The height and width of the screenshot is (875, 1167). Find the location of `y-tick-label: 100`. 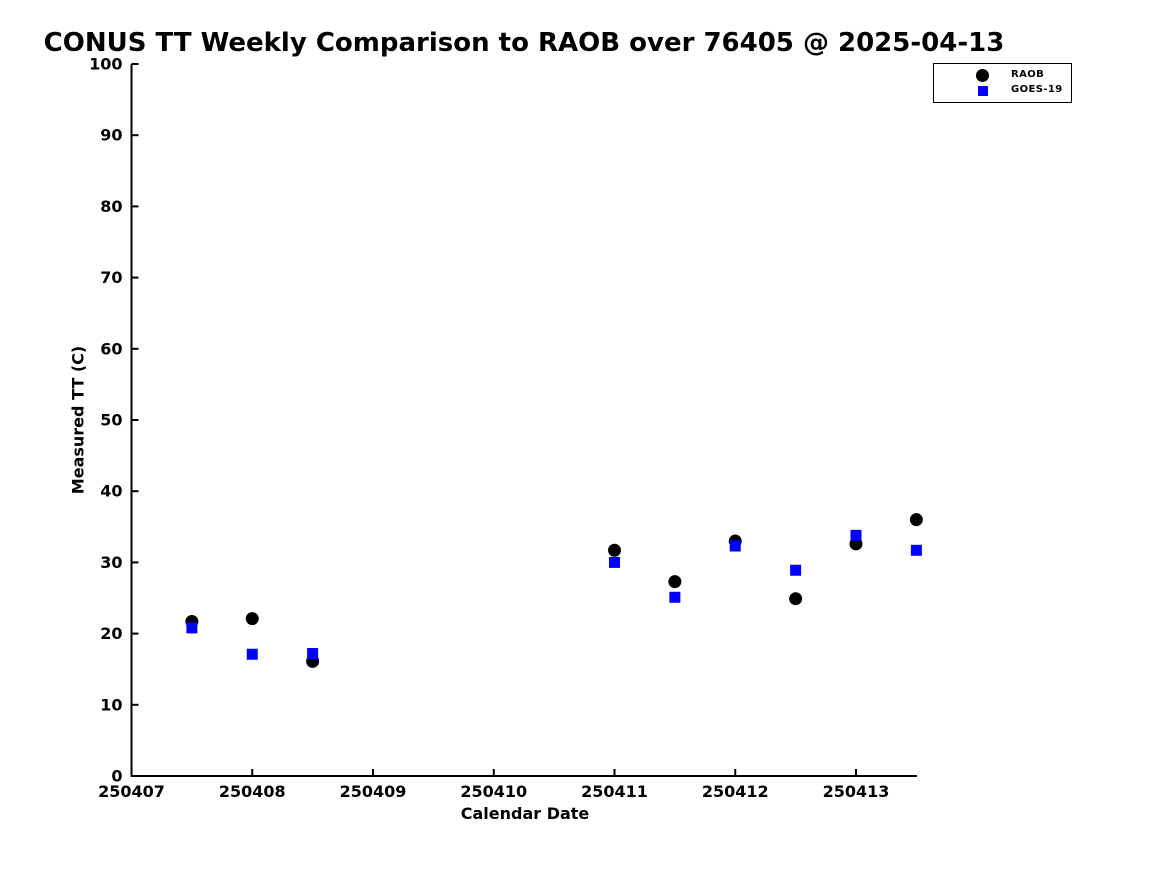

y-tick-label: 100 is located at coordinates (105, 64).